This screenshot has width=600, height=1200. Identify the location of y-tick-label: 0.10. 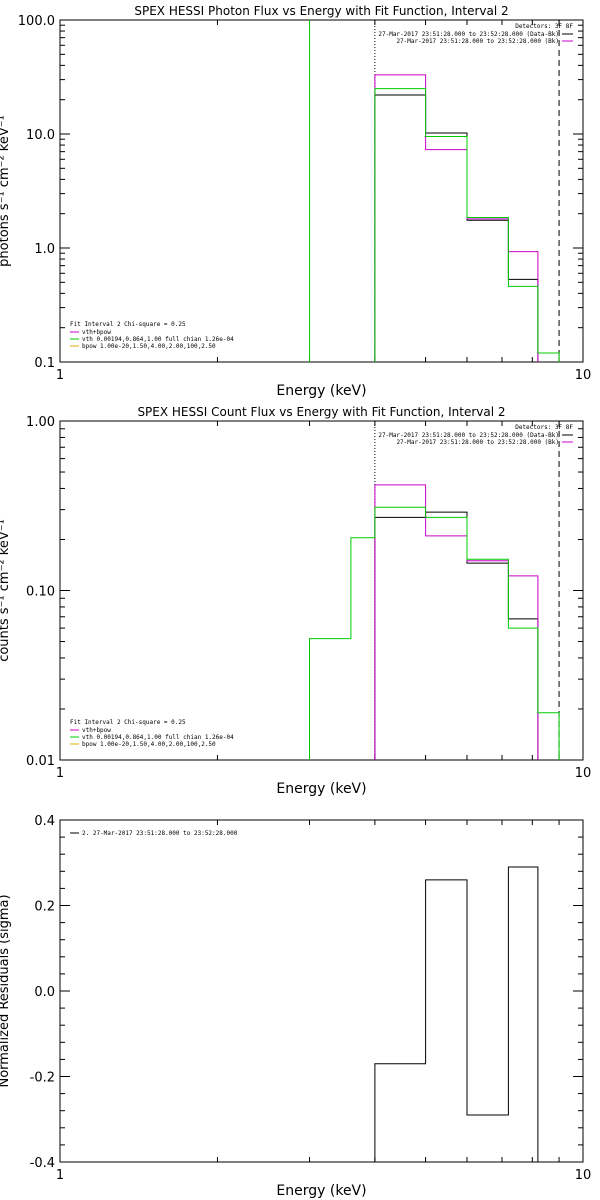
(40, 592).